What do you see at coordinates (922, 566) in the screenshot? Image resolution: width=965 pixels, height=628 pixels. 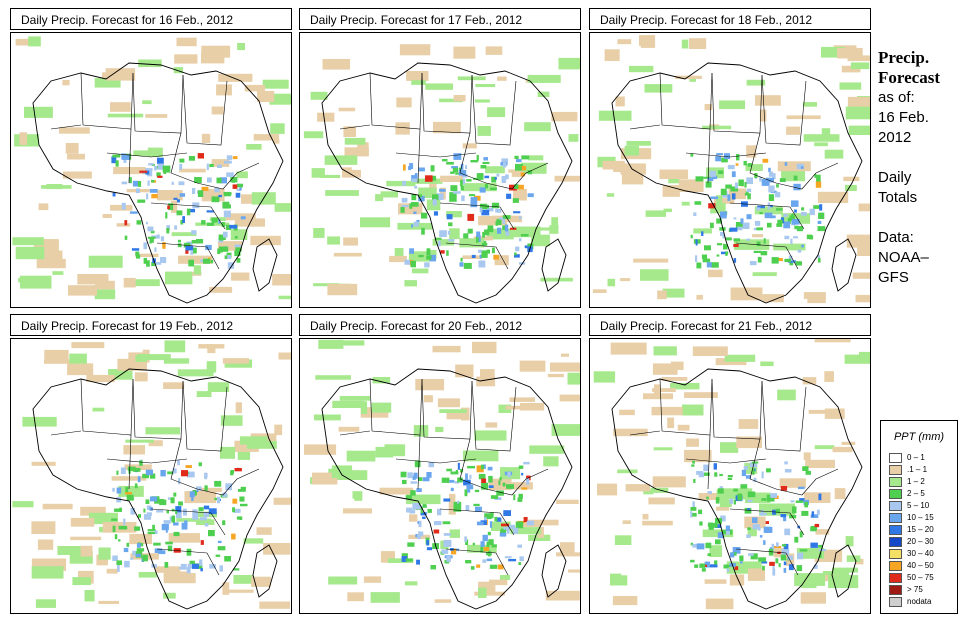 I see `legend-item: 40 – 50` at bounding box center [922, 566].